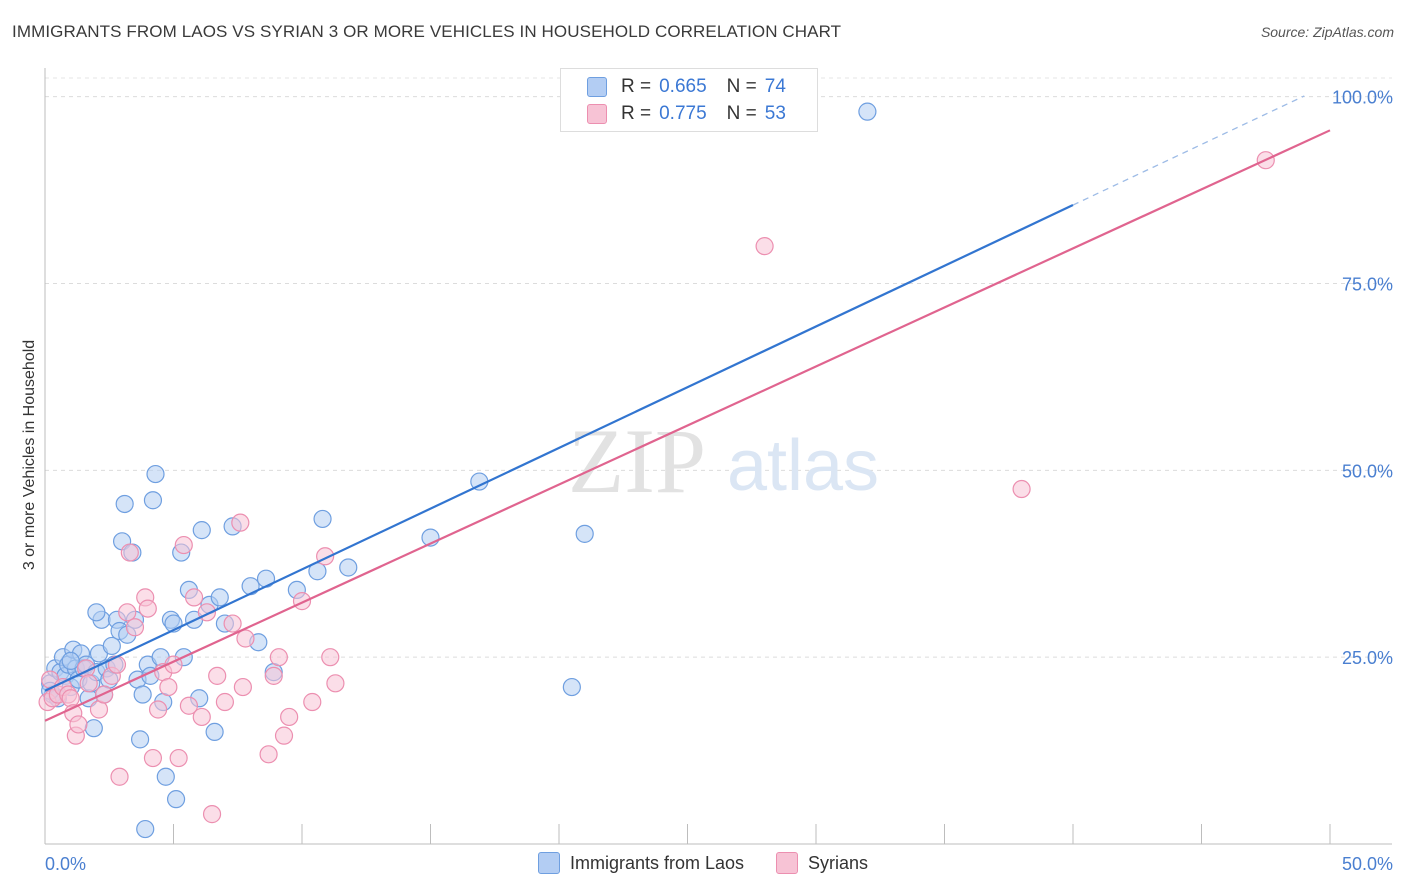 The width and height of the screenshot is (1406, 892). What do you see at coordinates (1367, 471) in the screenshot?
I see `y-tick-label: 50.0%` at bounding box center [1367, 471].